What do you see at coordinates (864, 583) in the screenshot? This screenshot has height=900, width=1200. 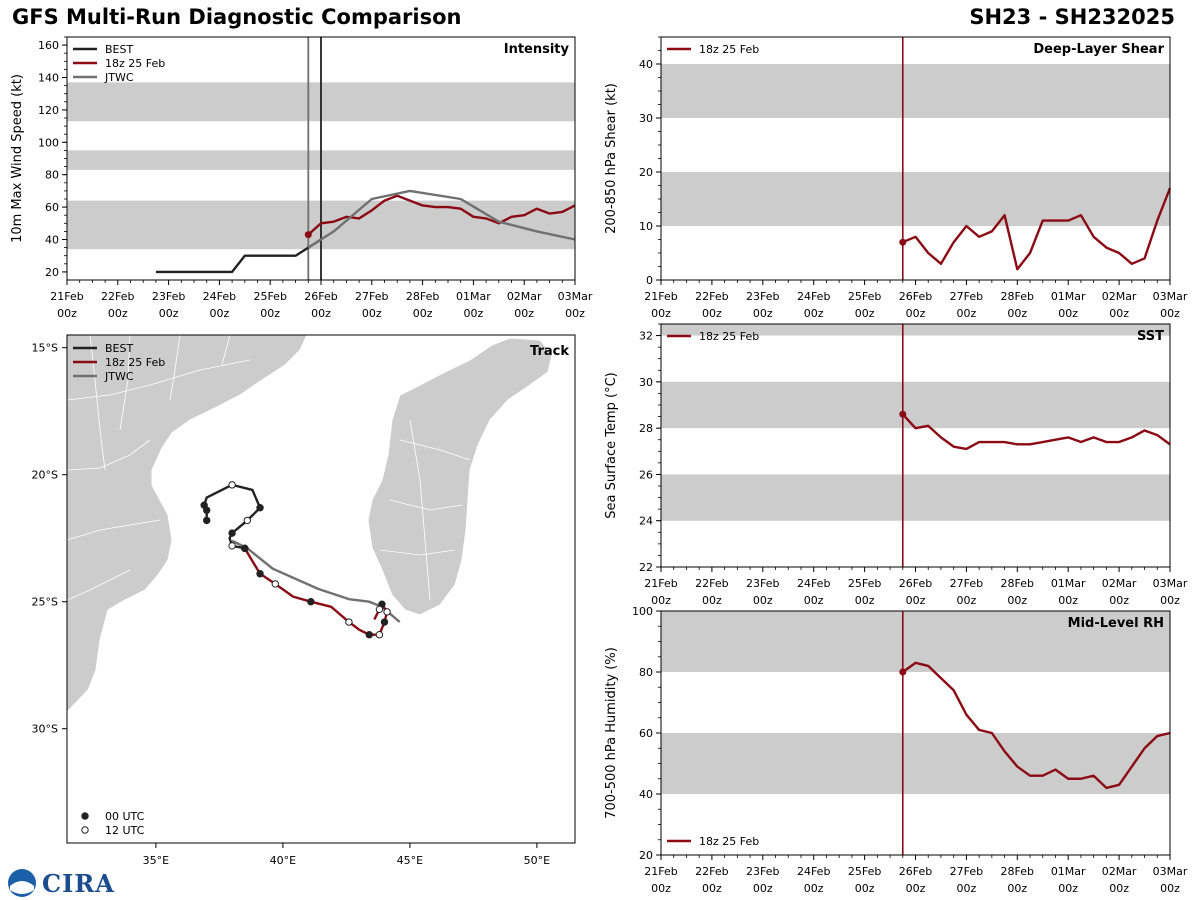 I see `sst-xtick-label: 25Feb` at bounding box center [864, 583].